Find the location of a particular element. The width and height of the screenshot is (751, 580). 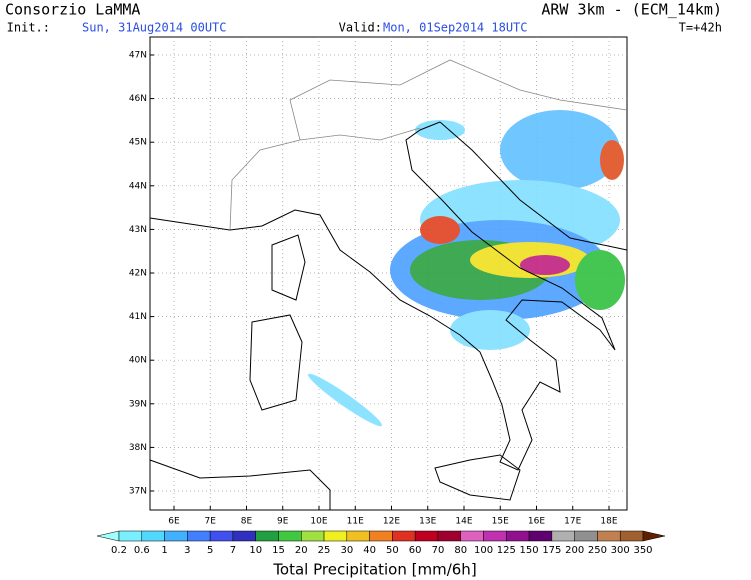

lon-label: 11E is located at coordinates (355, 522).